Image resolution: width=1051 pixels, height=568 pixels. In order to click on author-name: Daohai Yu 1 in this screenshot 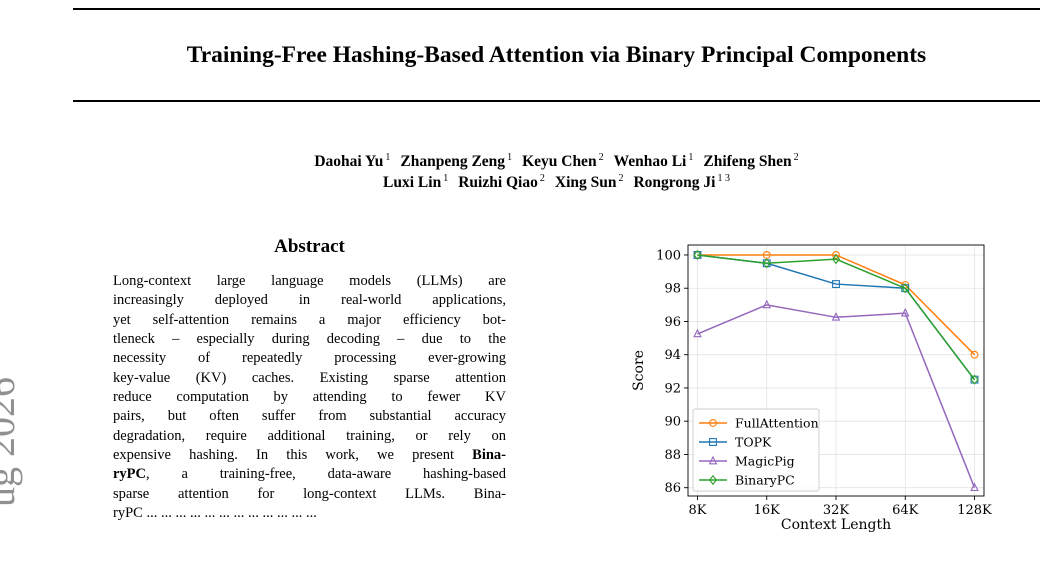, I will do `click(352, 161)`.